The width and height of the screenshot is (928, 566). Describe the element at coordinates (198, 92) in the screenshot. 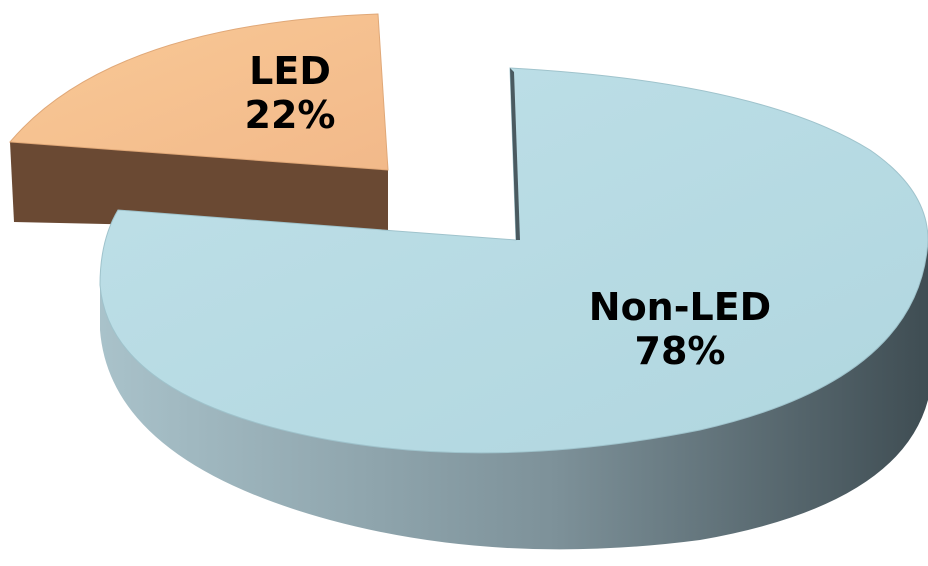

I see `pie-slice-led-top` at that location.